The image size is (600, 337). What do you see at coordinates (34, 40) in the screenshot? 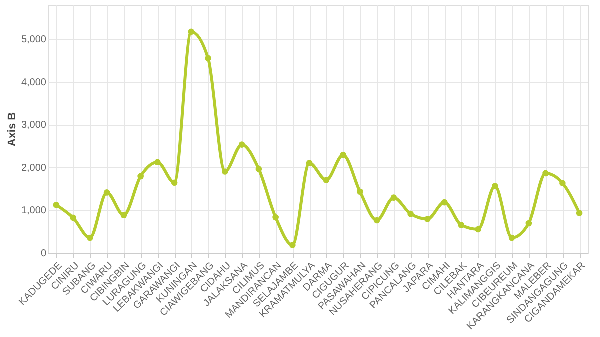
I see `y-tick-label: 5,000` at bounding box center [34, 40].